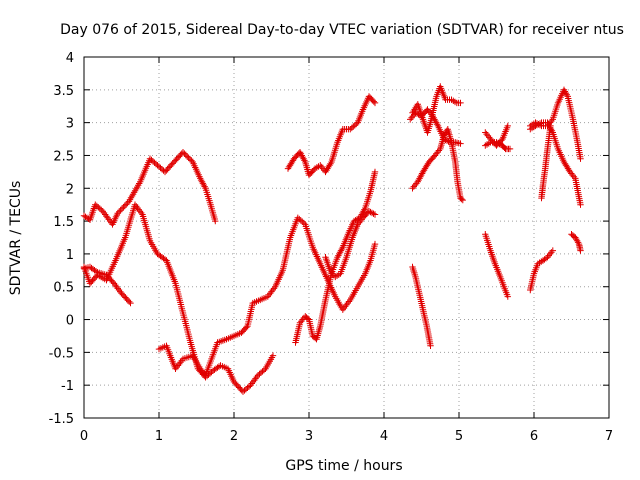 The width and height of the screenshot is (640, 480). I want to click on y-tick-label: -1, so click(67, 386).